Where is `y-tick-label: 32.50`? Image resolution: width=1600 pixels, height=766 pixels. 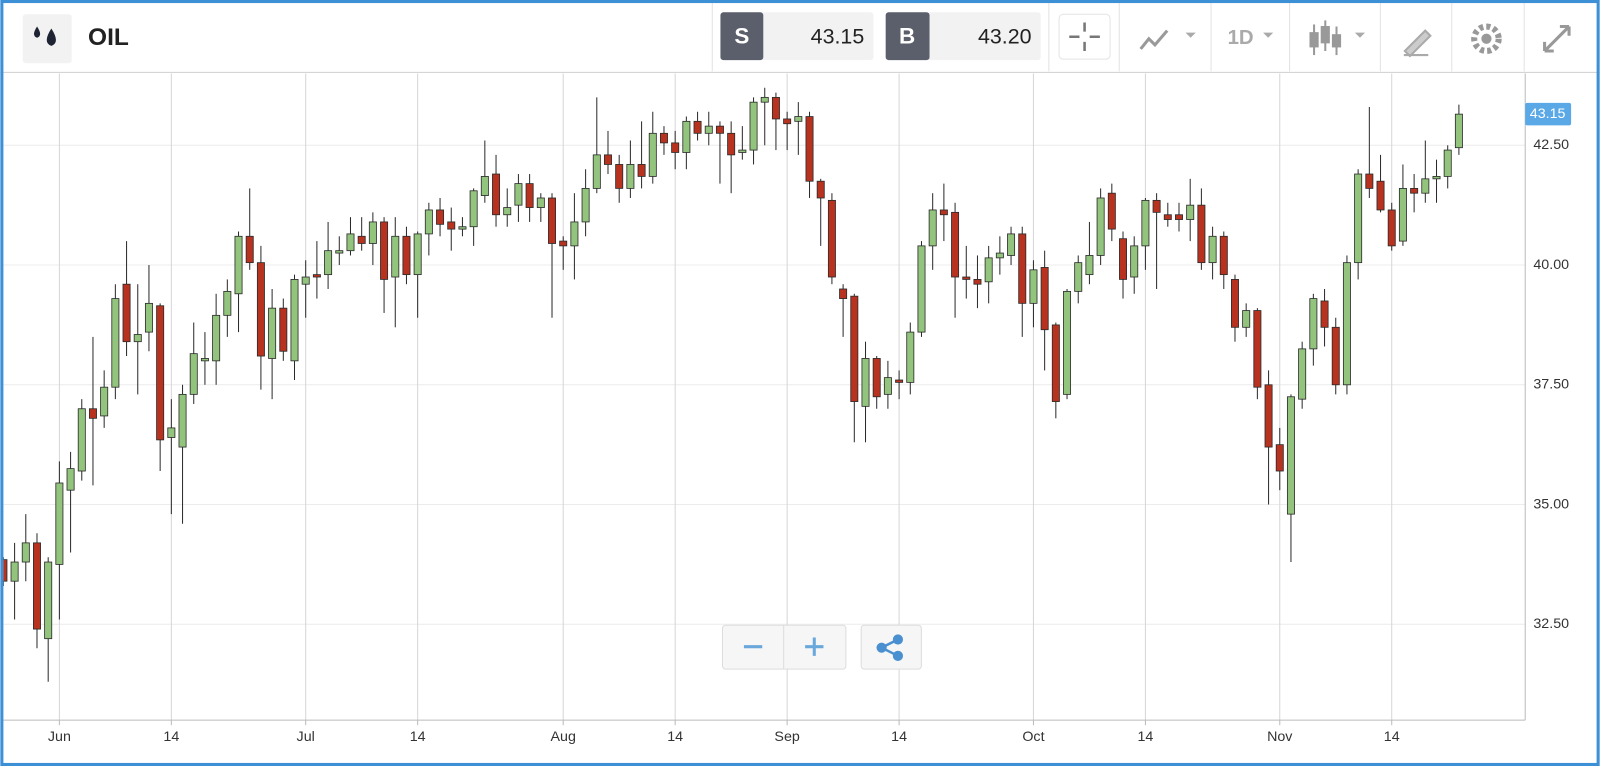 y-tick-label: 32.50 is located at coordinates (1551, 624).